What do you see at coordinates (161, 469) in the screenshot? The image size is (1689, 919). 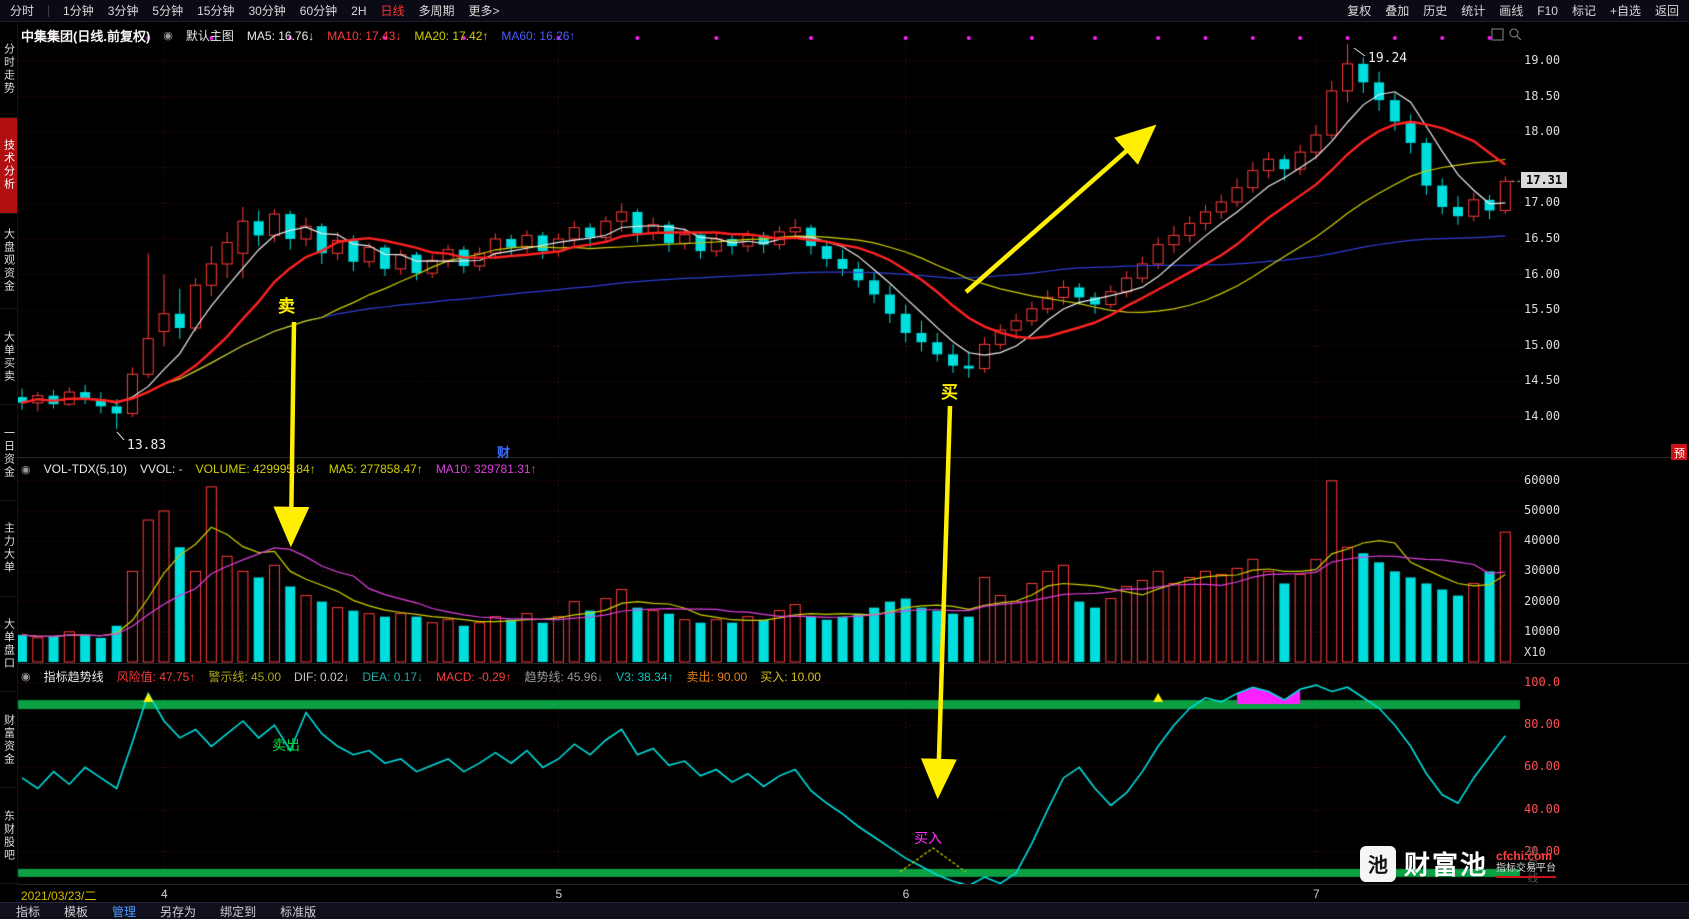 I see `vvol-value: VVOL: -` at bounding box center [161, 469].